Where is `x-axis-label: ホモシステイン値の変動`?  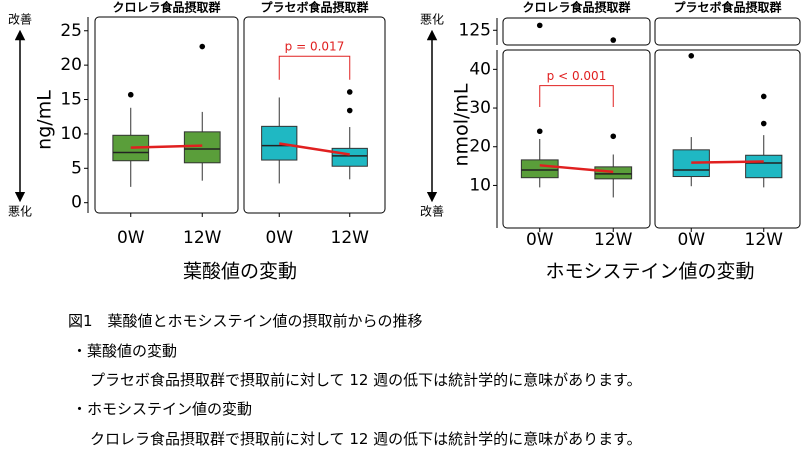 x-axis-label: ホモシステイン値の変動 is located at coordinates (649, 272).